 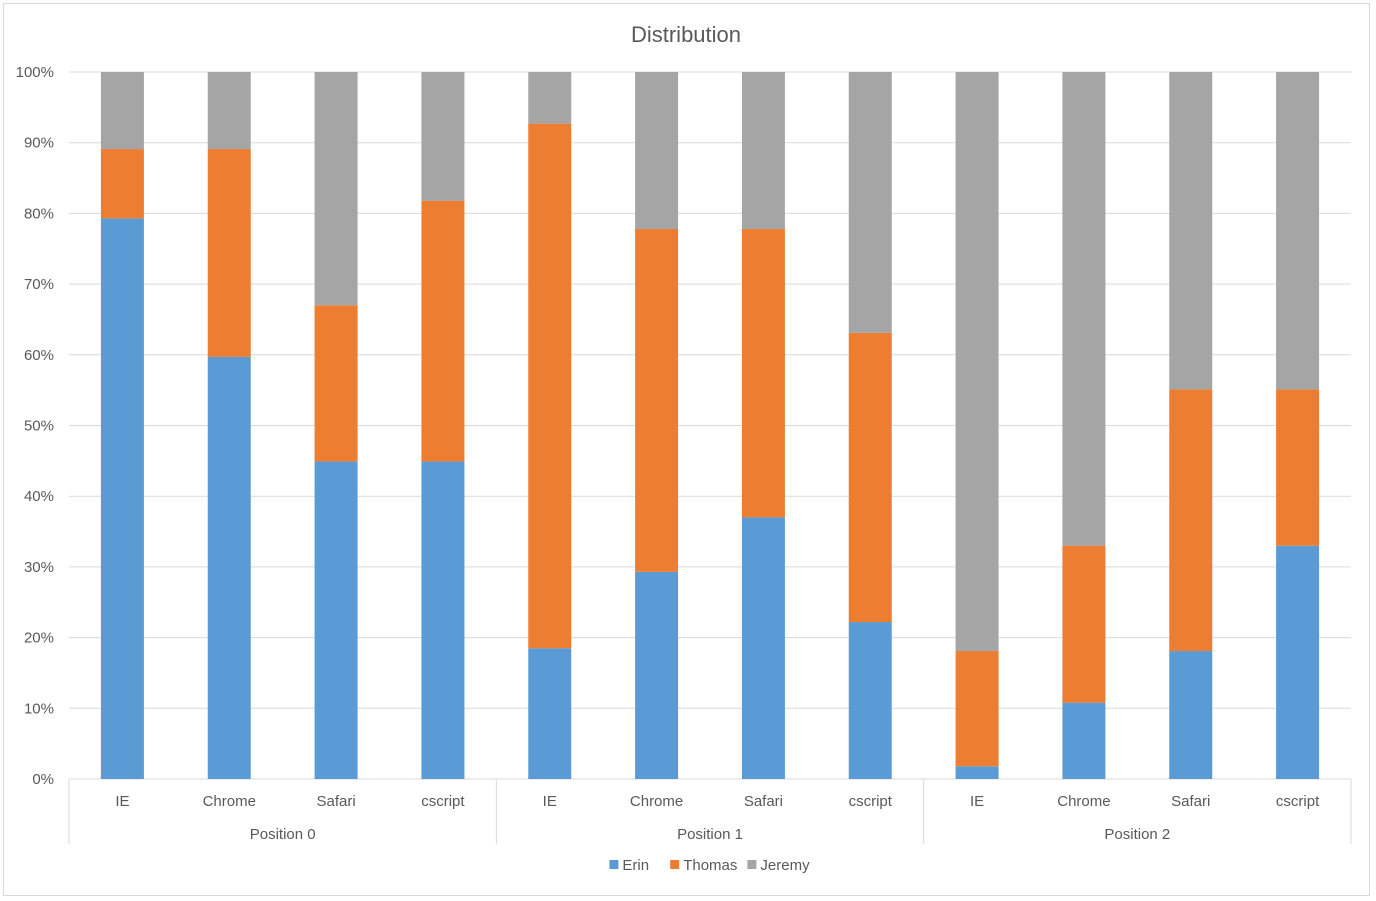 I want to click on y-tick-label: 30%, so click(x=39, y=567).